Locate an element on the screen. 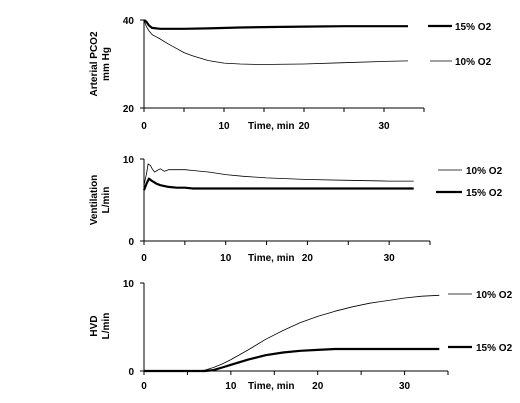 The height and width of the screenshot is (403, 520). y-axis-label: VentilationL/min is located at coordinates (100, 200).